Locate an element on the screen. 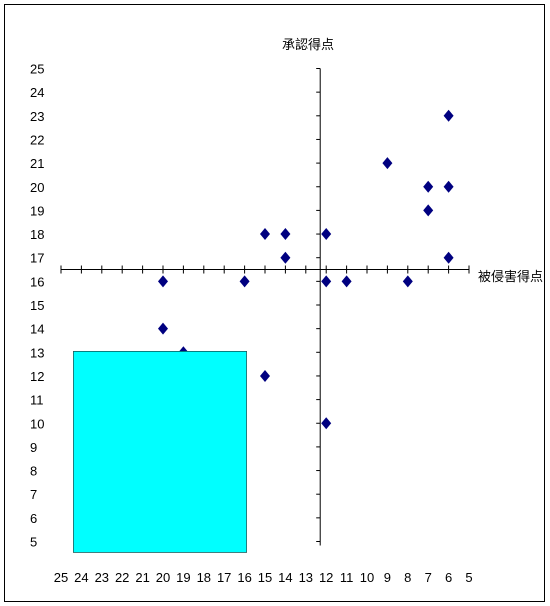 The width and height of the screenshot is (550, 606). x-axis-title: 被侵害得点 is located at coordinates (510, 277).